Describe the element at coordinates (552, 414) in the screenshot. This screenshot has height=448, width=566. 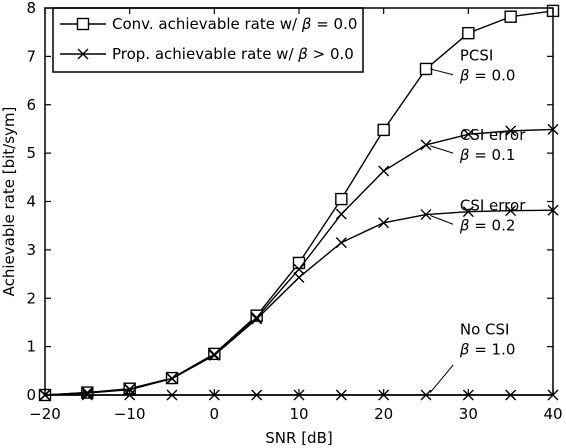
I see `x-tick-label-6: 40` at that location.